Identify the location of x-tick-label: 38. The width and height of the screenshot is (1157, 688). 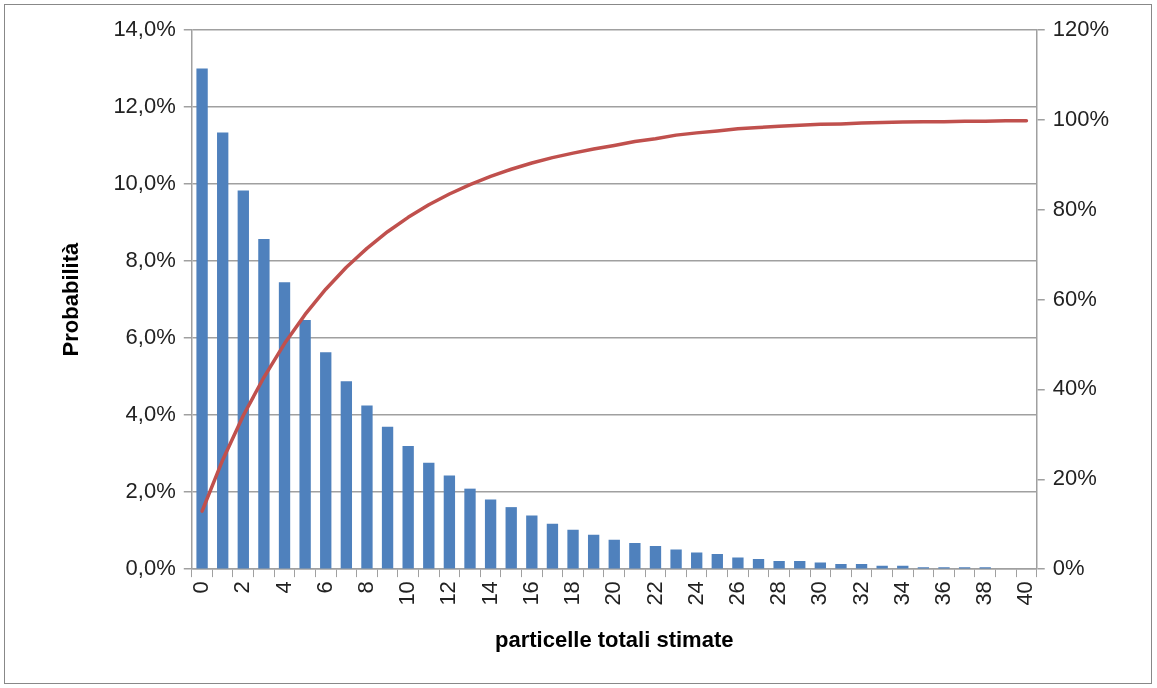
(984, 593).